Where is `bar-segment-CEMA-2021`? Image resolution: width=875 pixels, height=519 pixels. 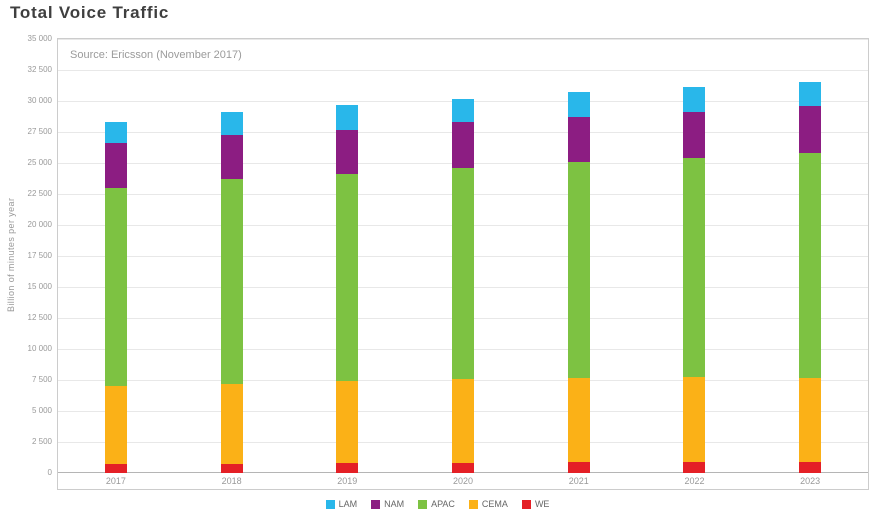
bar-segment-CEMA-2021 is located at coordinates (578, 420).